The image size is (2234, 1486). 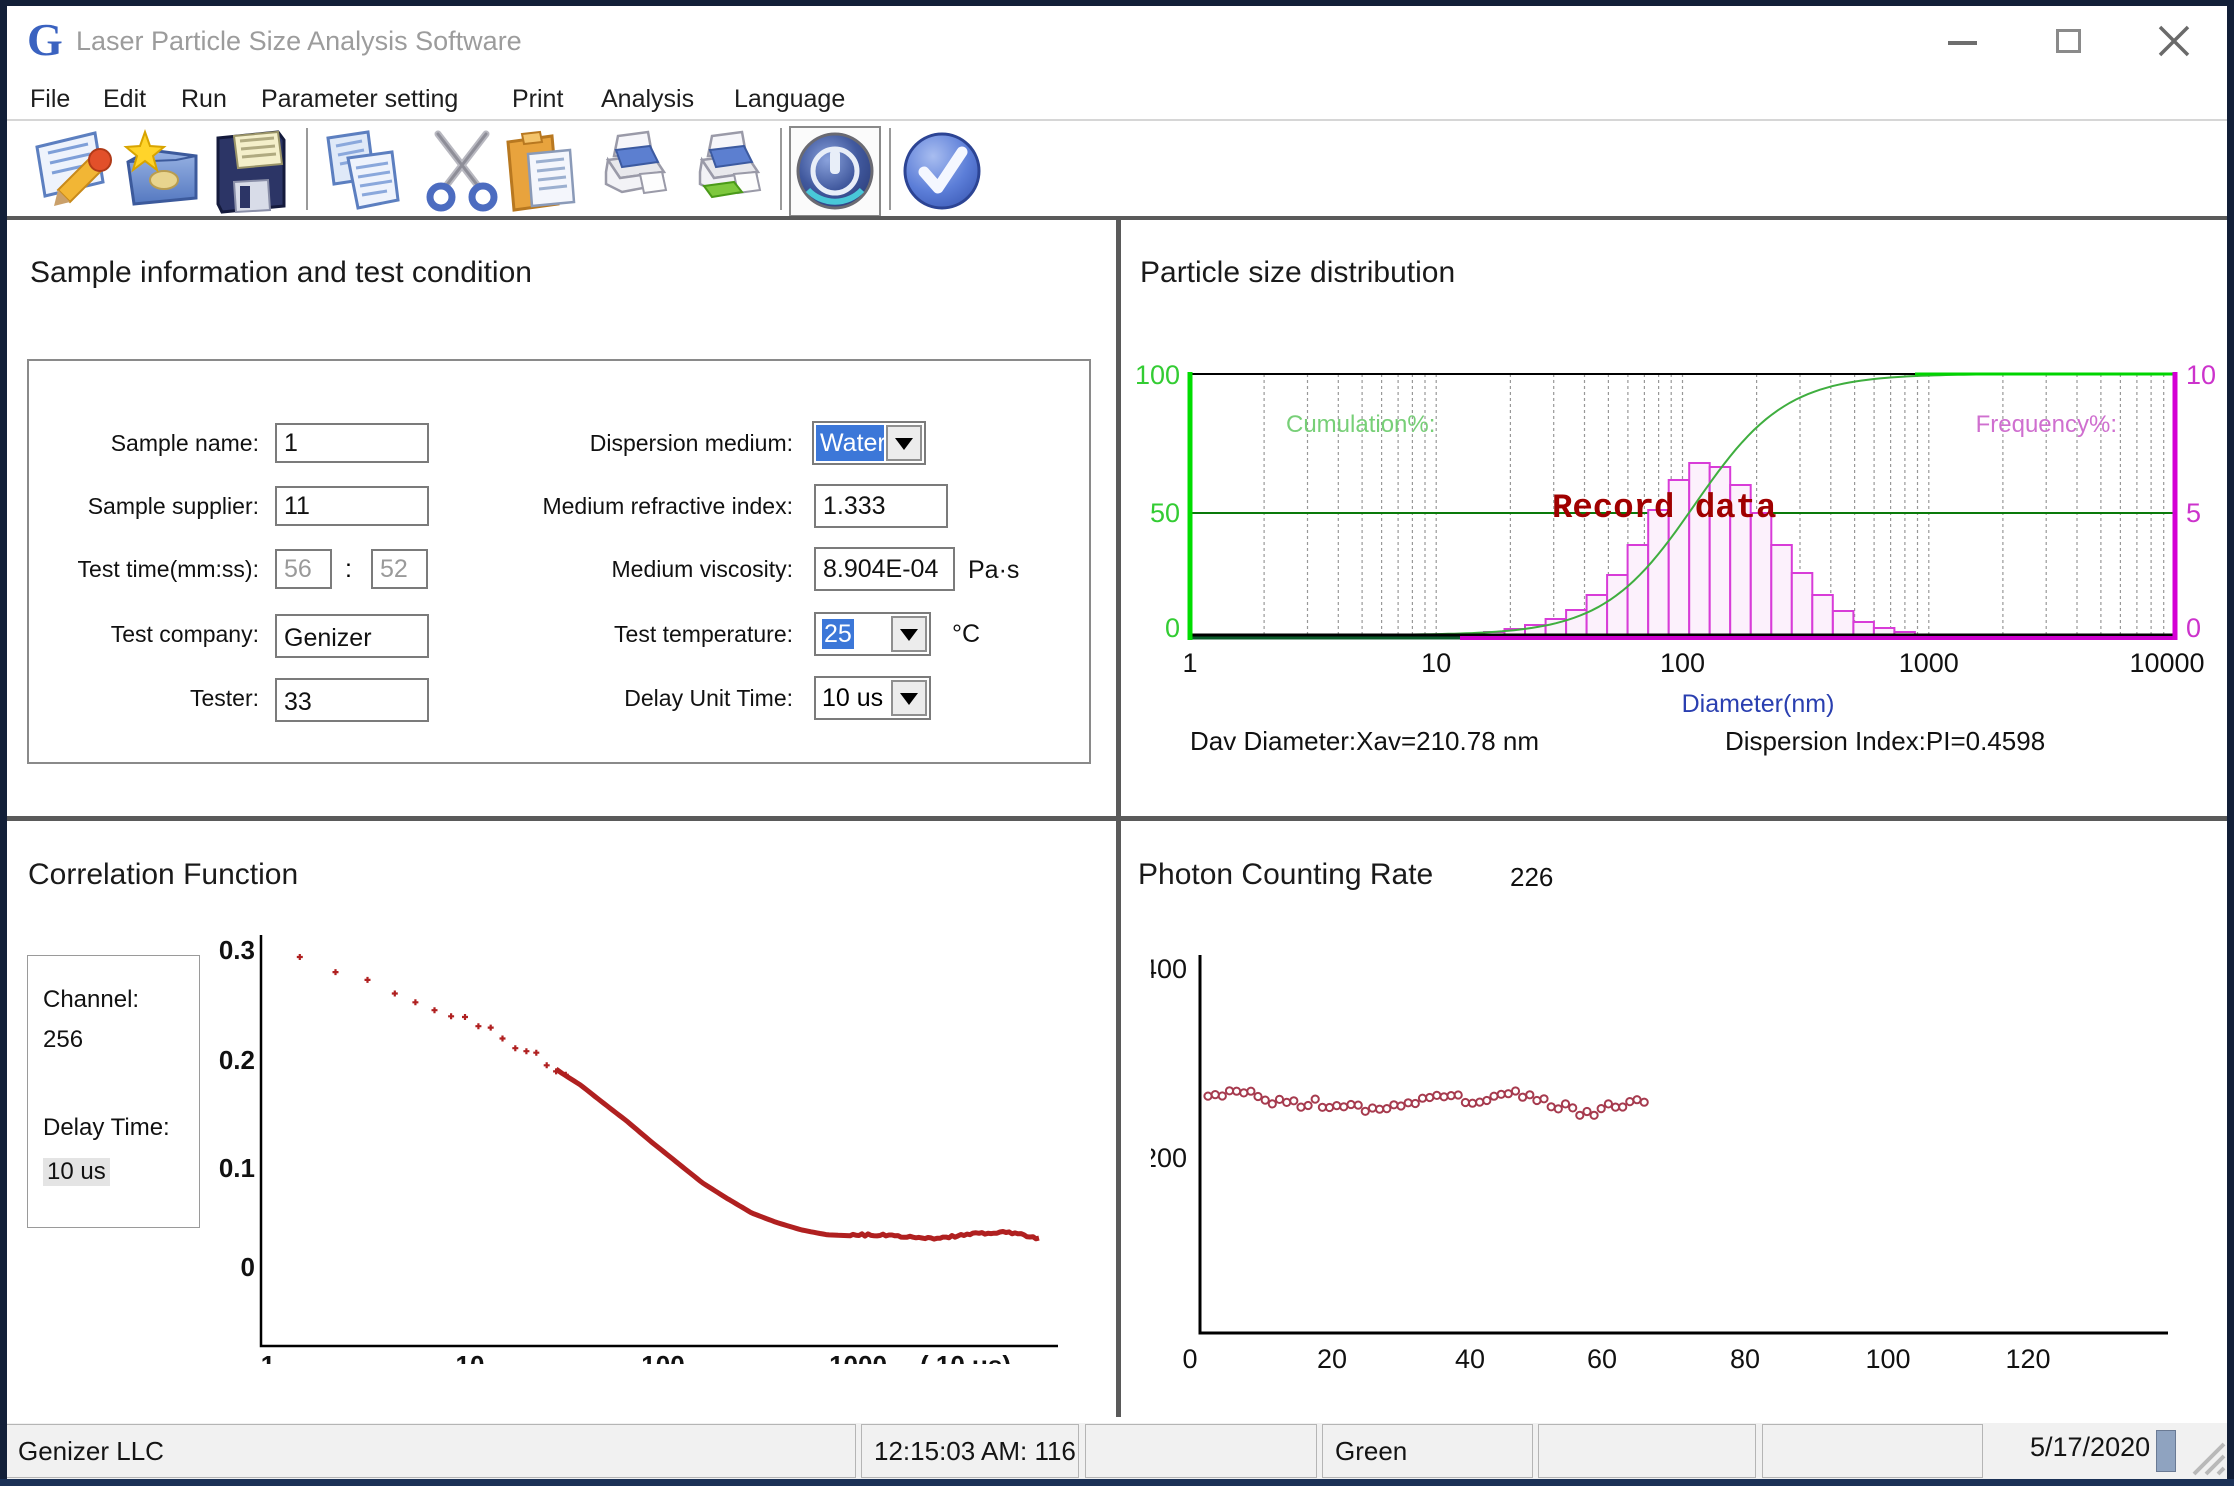 I want to click on svg-text: 0.3, so click(x=237, y=950).